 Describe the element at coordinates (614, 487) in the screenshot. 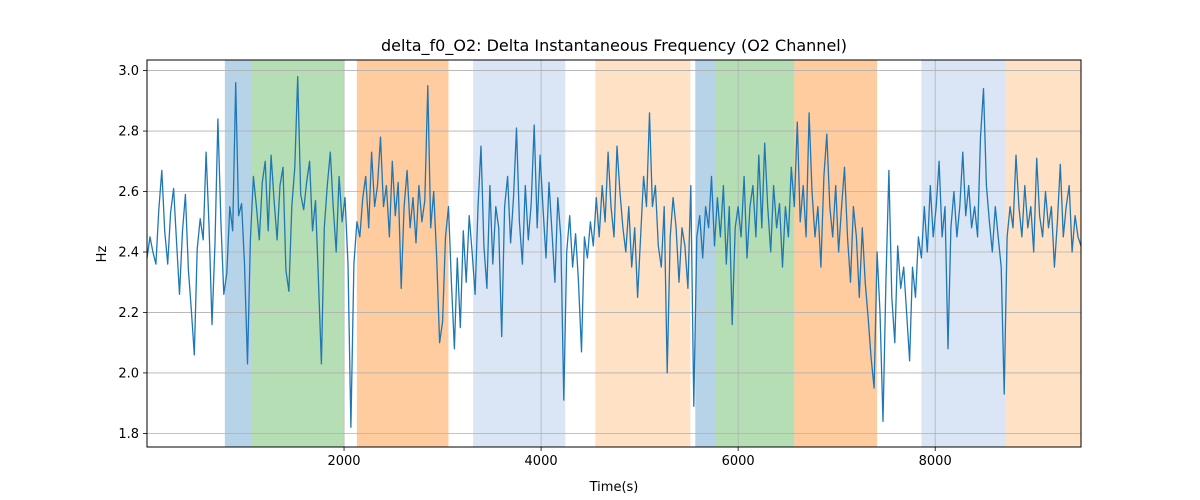

I see `x-axis-label: Time(s)` at that location.